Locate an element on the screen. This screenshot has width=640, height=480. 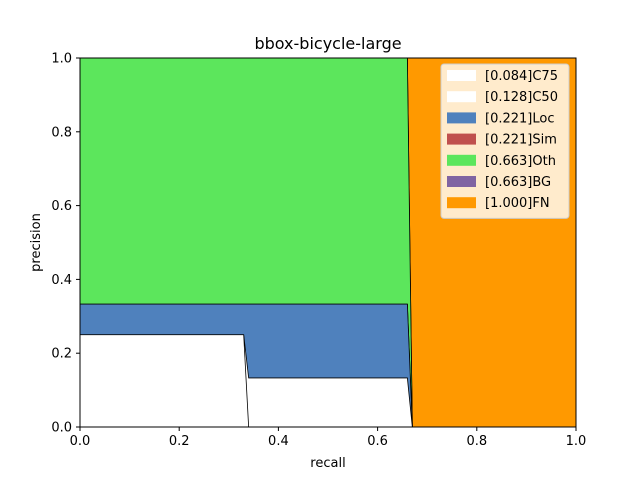
legend-label: [0.084]C75 is located at coordinates (521, 76).